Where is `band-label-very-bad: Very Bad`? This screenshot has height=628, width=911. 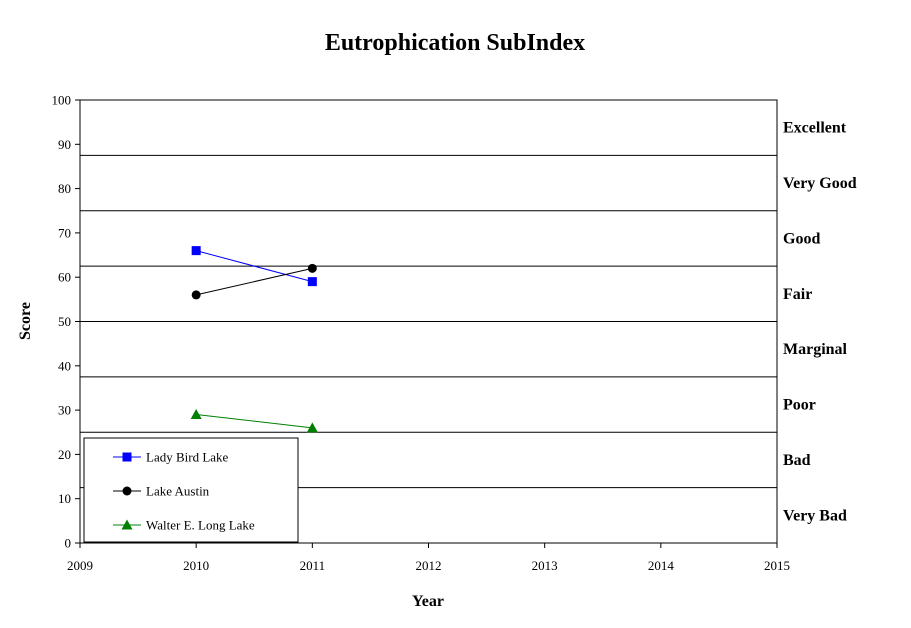 band-label-very-bad: Very Bad is located at coordinates (815, 515).